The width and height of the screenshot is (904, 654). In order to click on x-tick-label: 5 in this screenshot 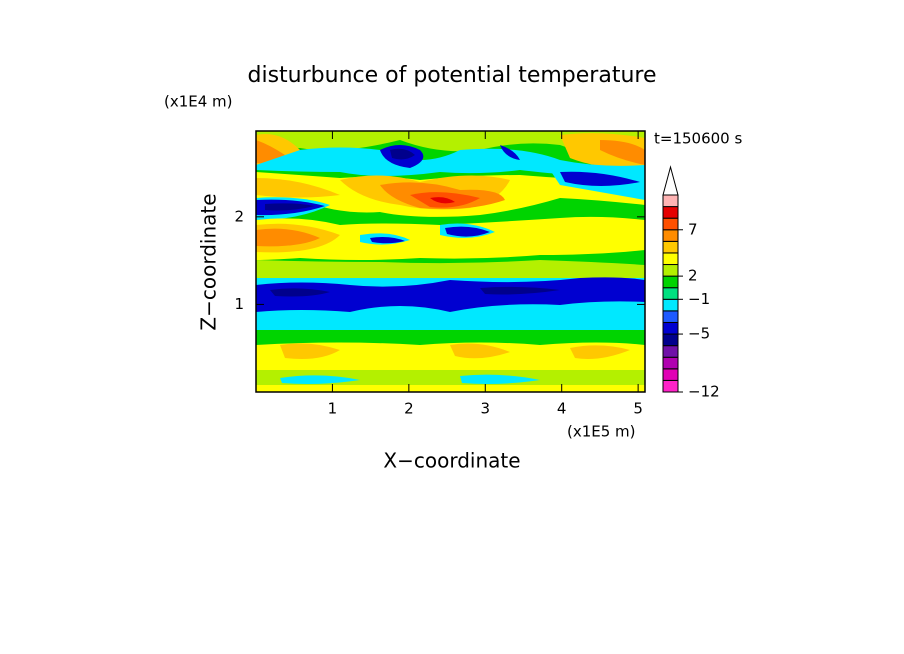, I will do `click(638, 409)`.